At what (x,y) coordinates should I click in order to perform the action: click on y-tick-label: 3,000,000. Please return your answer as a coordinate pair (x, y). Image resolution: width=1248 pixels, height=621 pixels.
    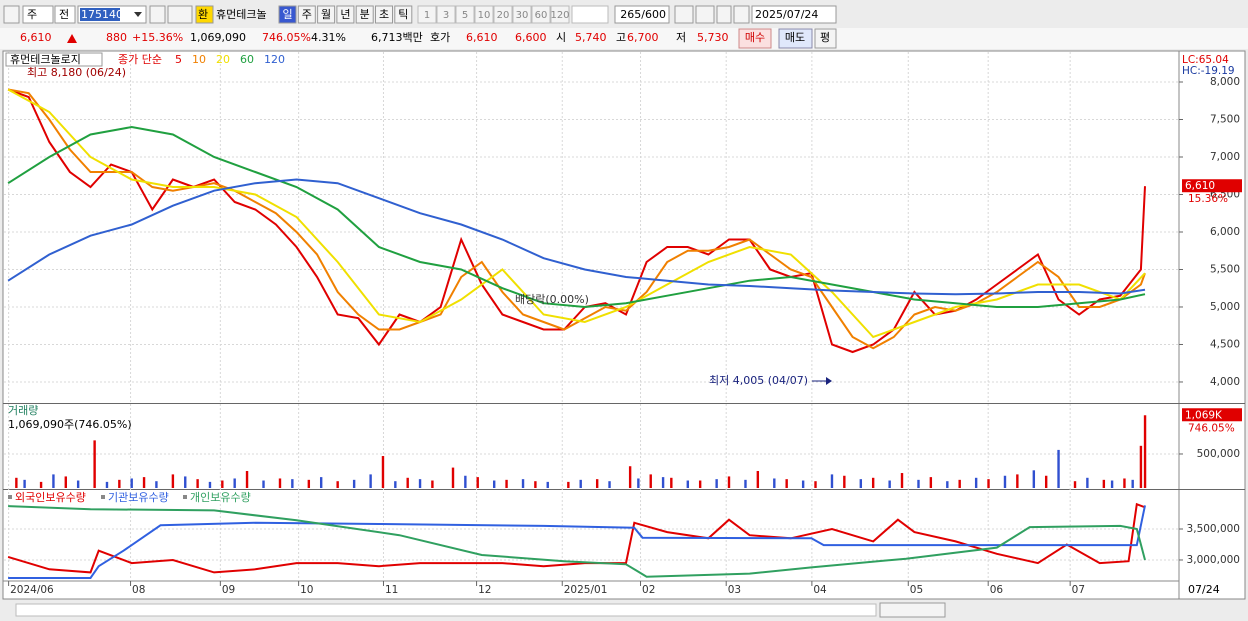
    Looking at the image, I should click on (1213, 560).